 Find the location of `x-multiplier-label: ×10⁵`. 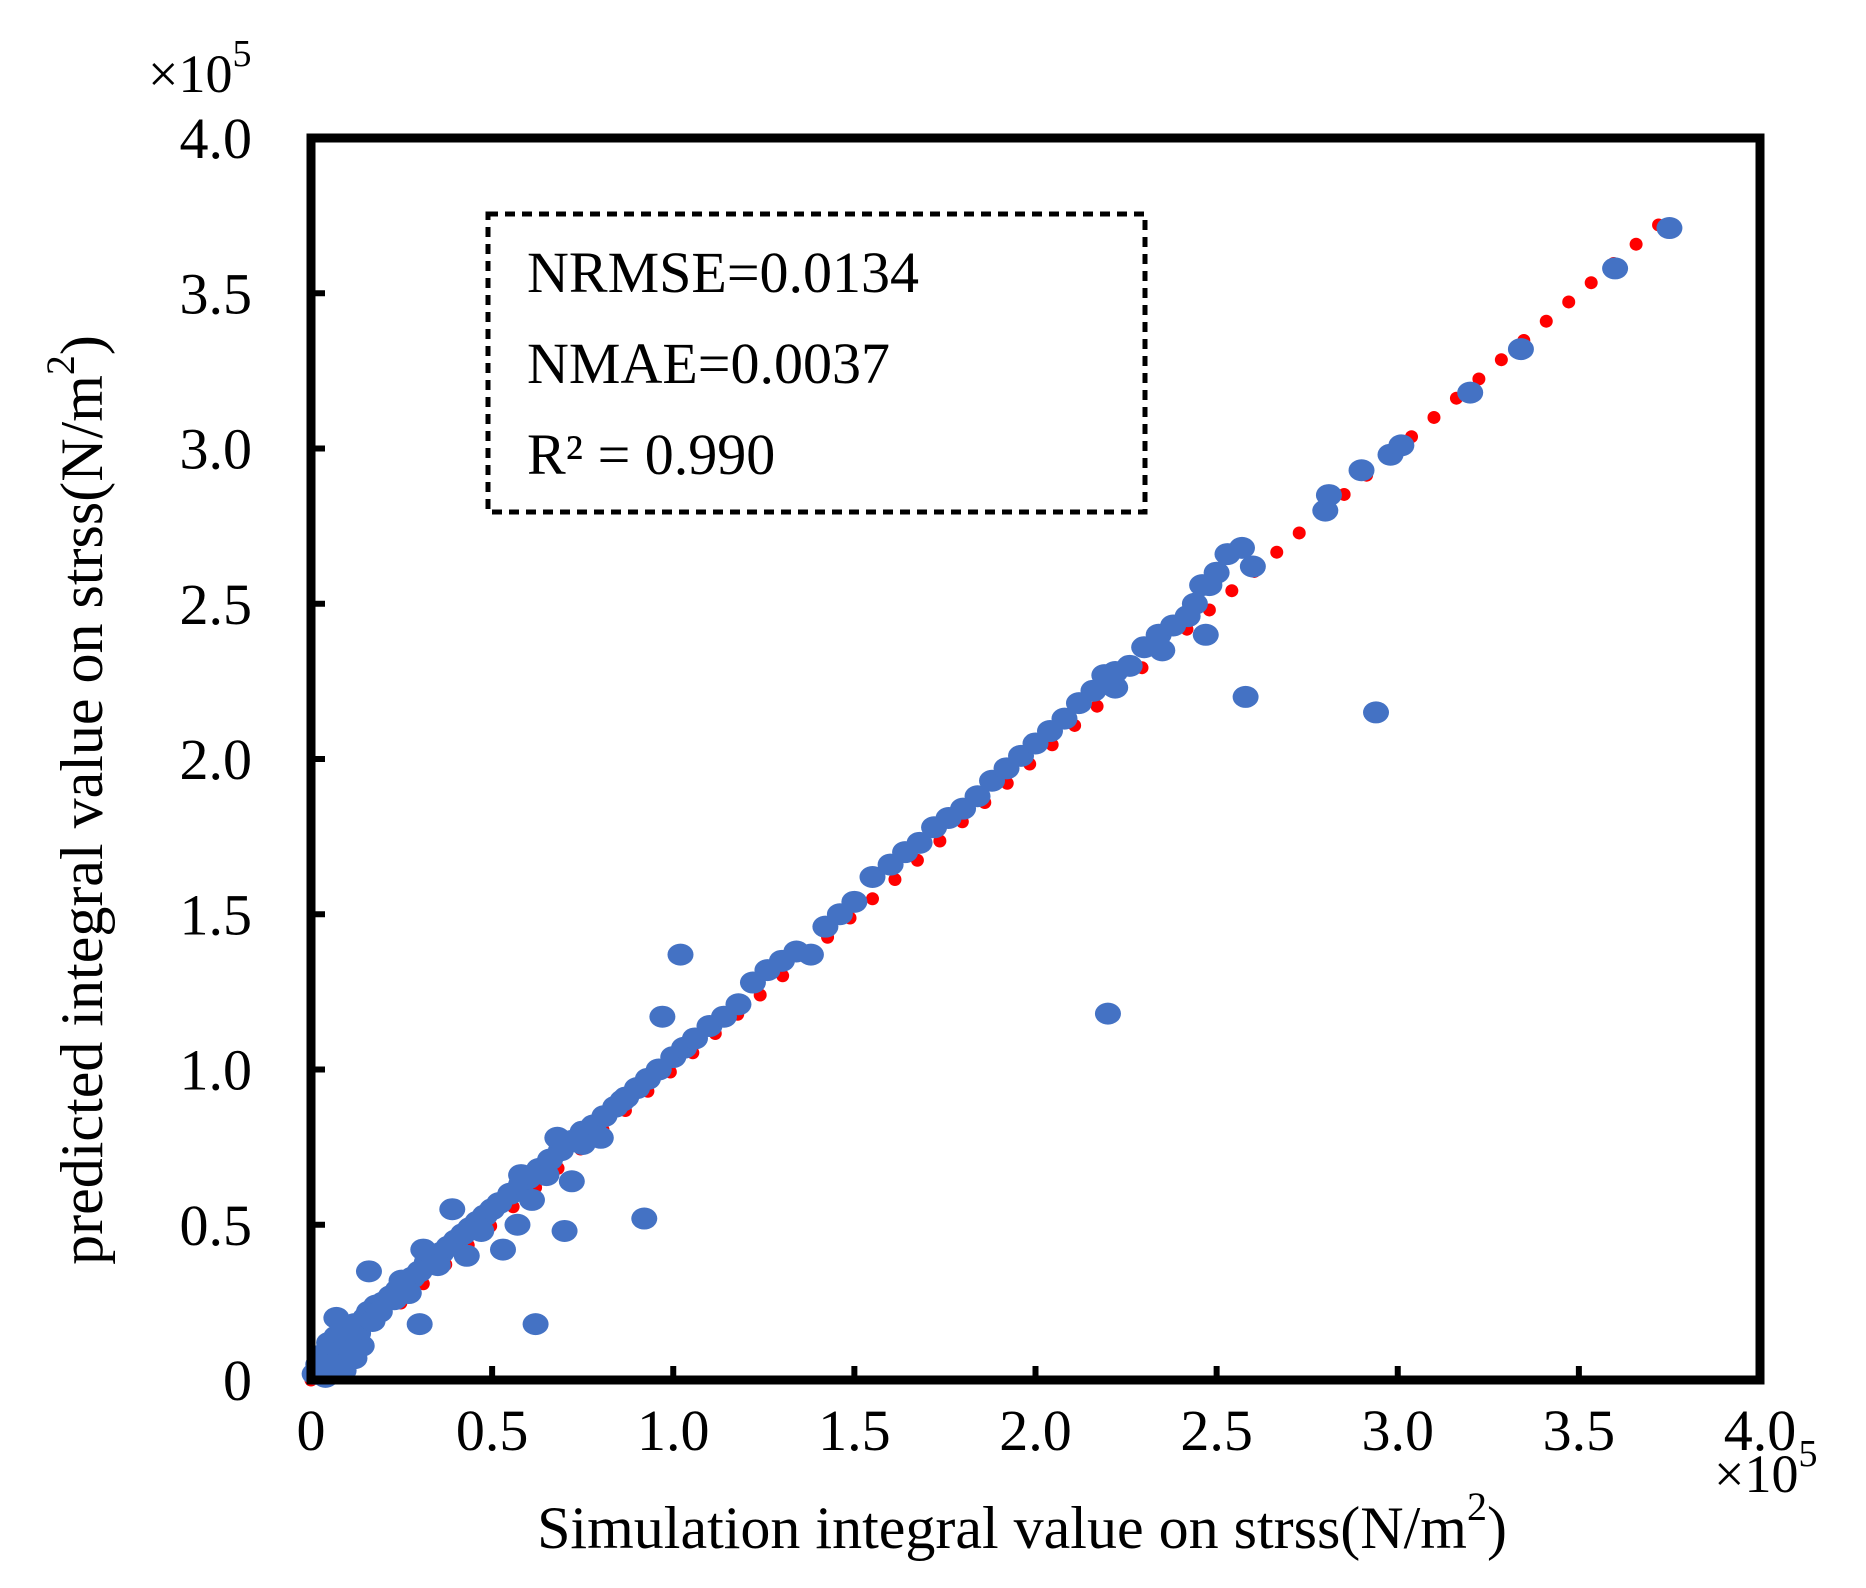

x-multiplier-label: ×10⁵ is located at coordinates (1765, 1468).